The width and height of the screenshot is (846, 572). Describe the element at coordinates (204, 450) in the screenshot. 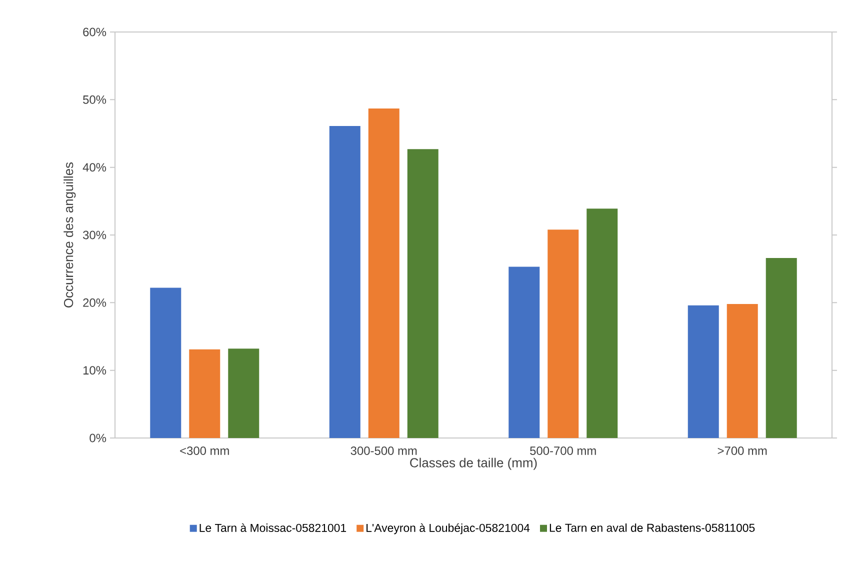

I see `x-tick-label: <300 mm` at that location.